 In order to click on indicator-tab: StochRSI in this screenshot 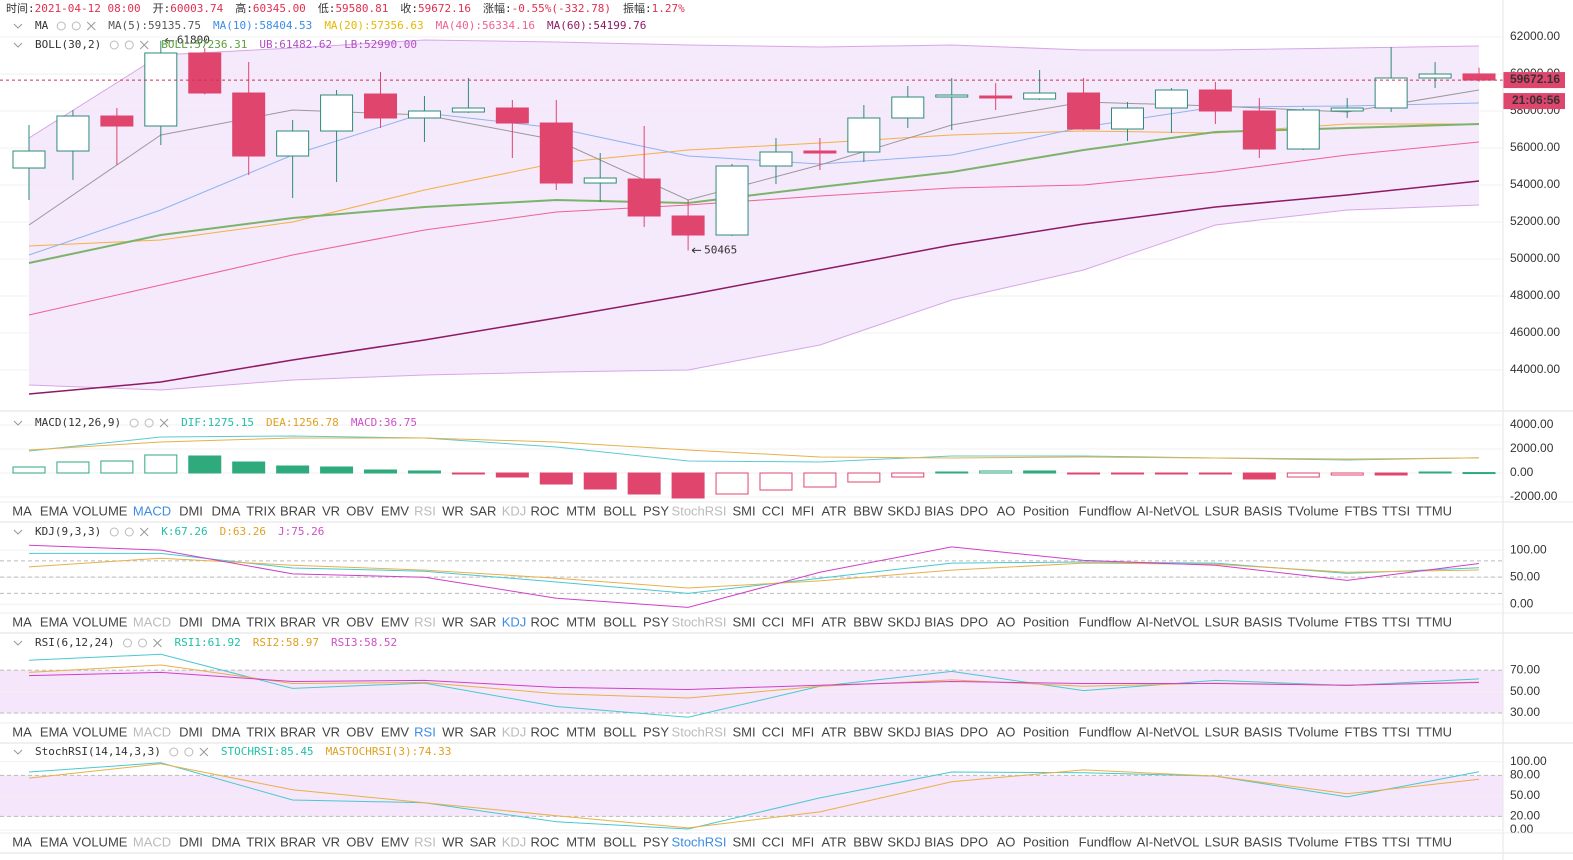, I will do `click(699, 731)`.